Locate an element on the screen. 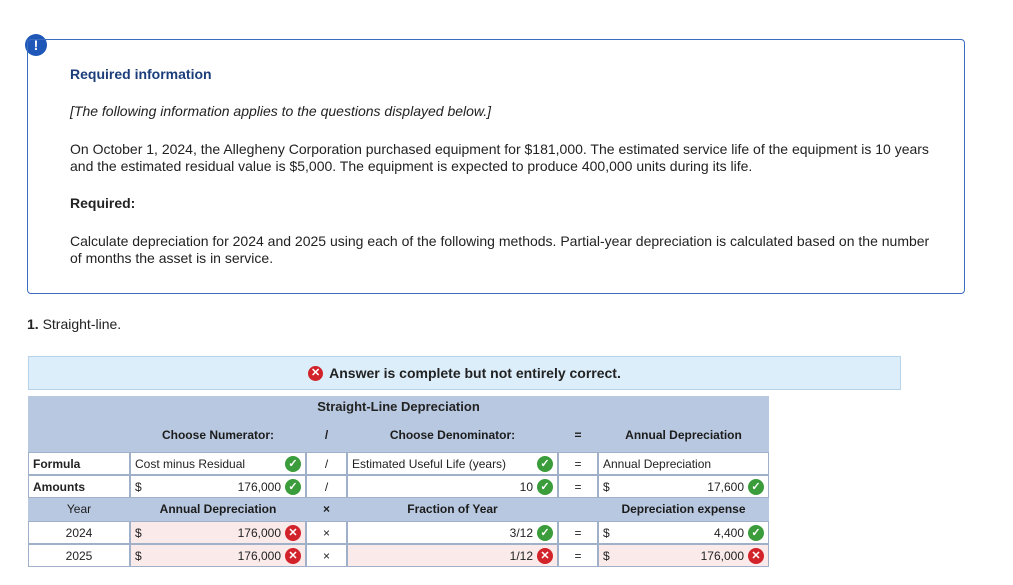  header-numerator: Choose Numerator: is located at coordinates (218, 435).